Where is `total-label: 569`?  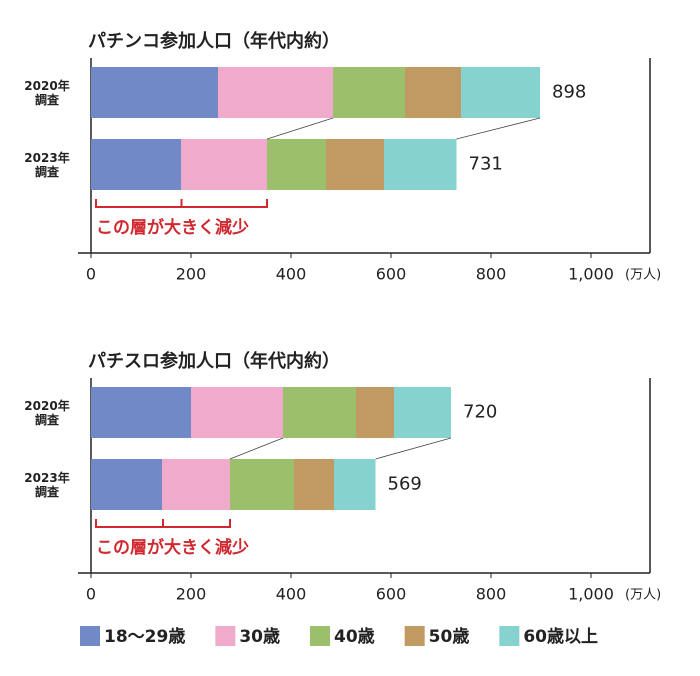
total-label: 569 is located at coordinates (405, 484).